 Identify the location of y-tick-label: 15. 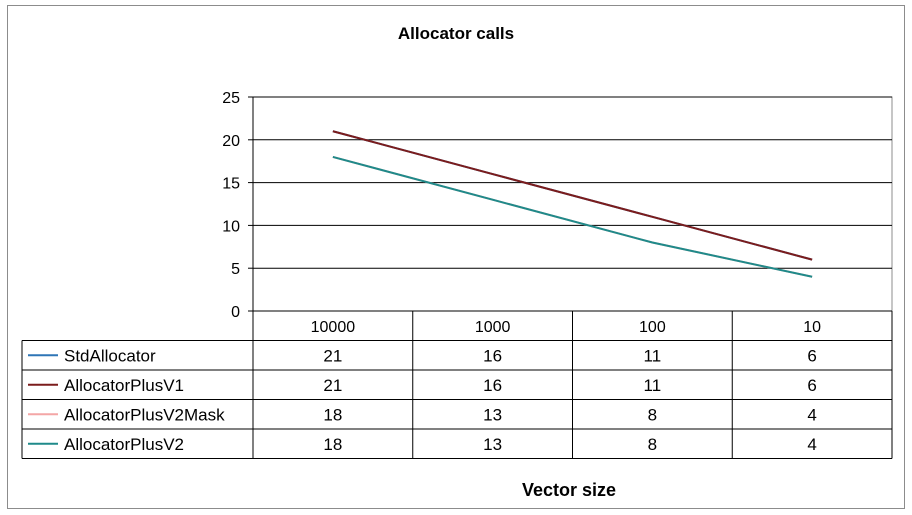
(231, 184).